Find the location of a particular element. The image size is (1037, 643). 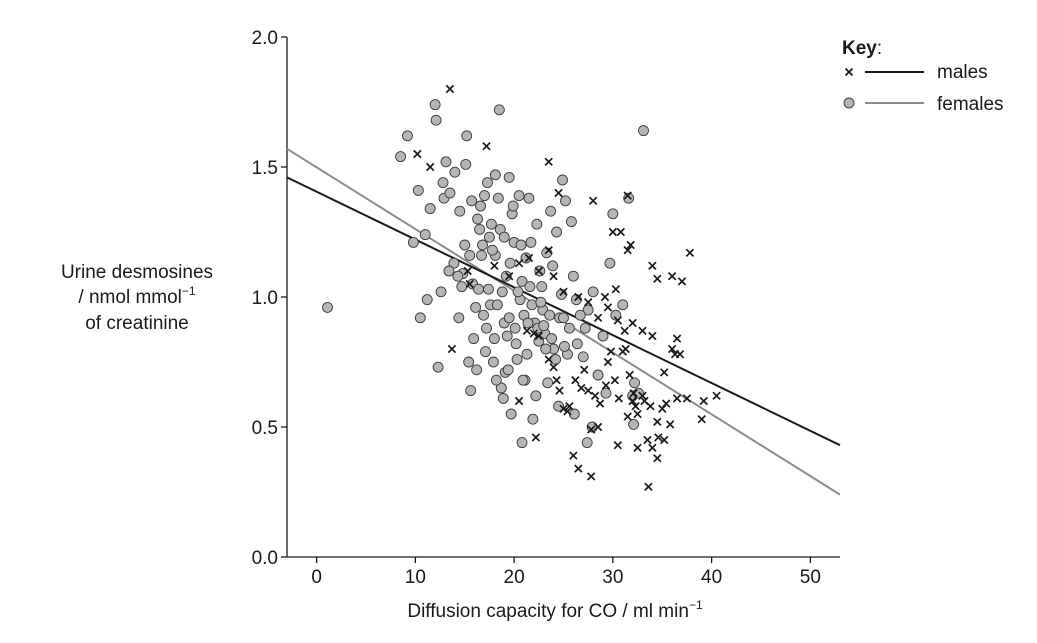

x-tick-label: 50 is located at coordinates (810, 577).